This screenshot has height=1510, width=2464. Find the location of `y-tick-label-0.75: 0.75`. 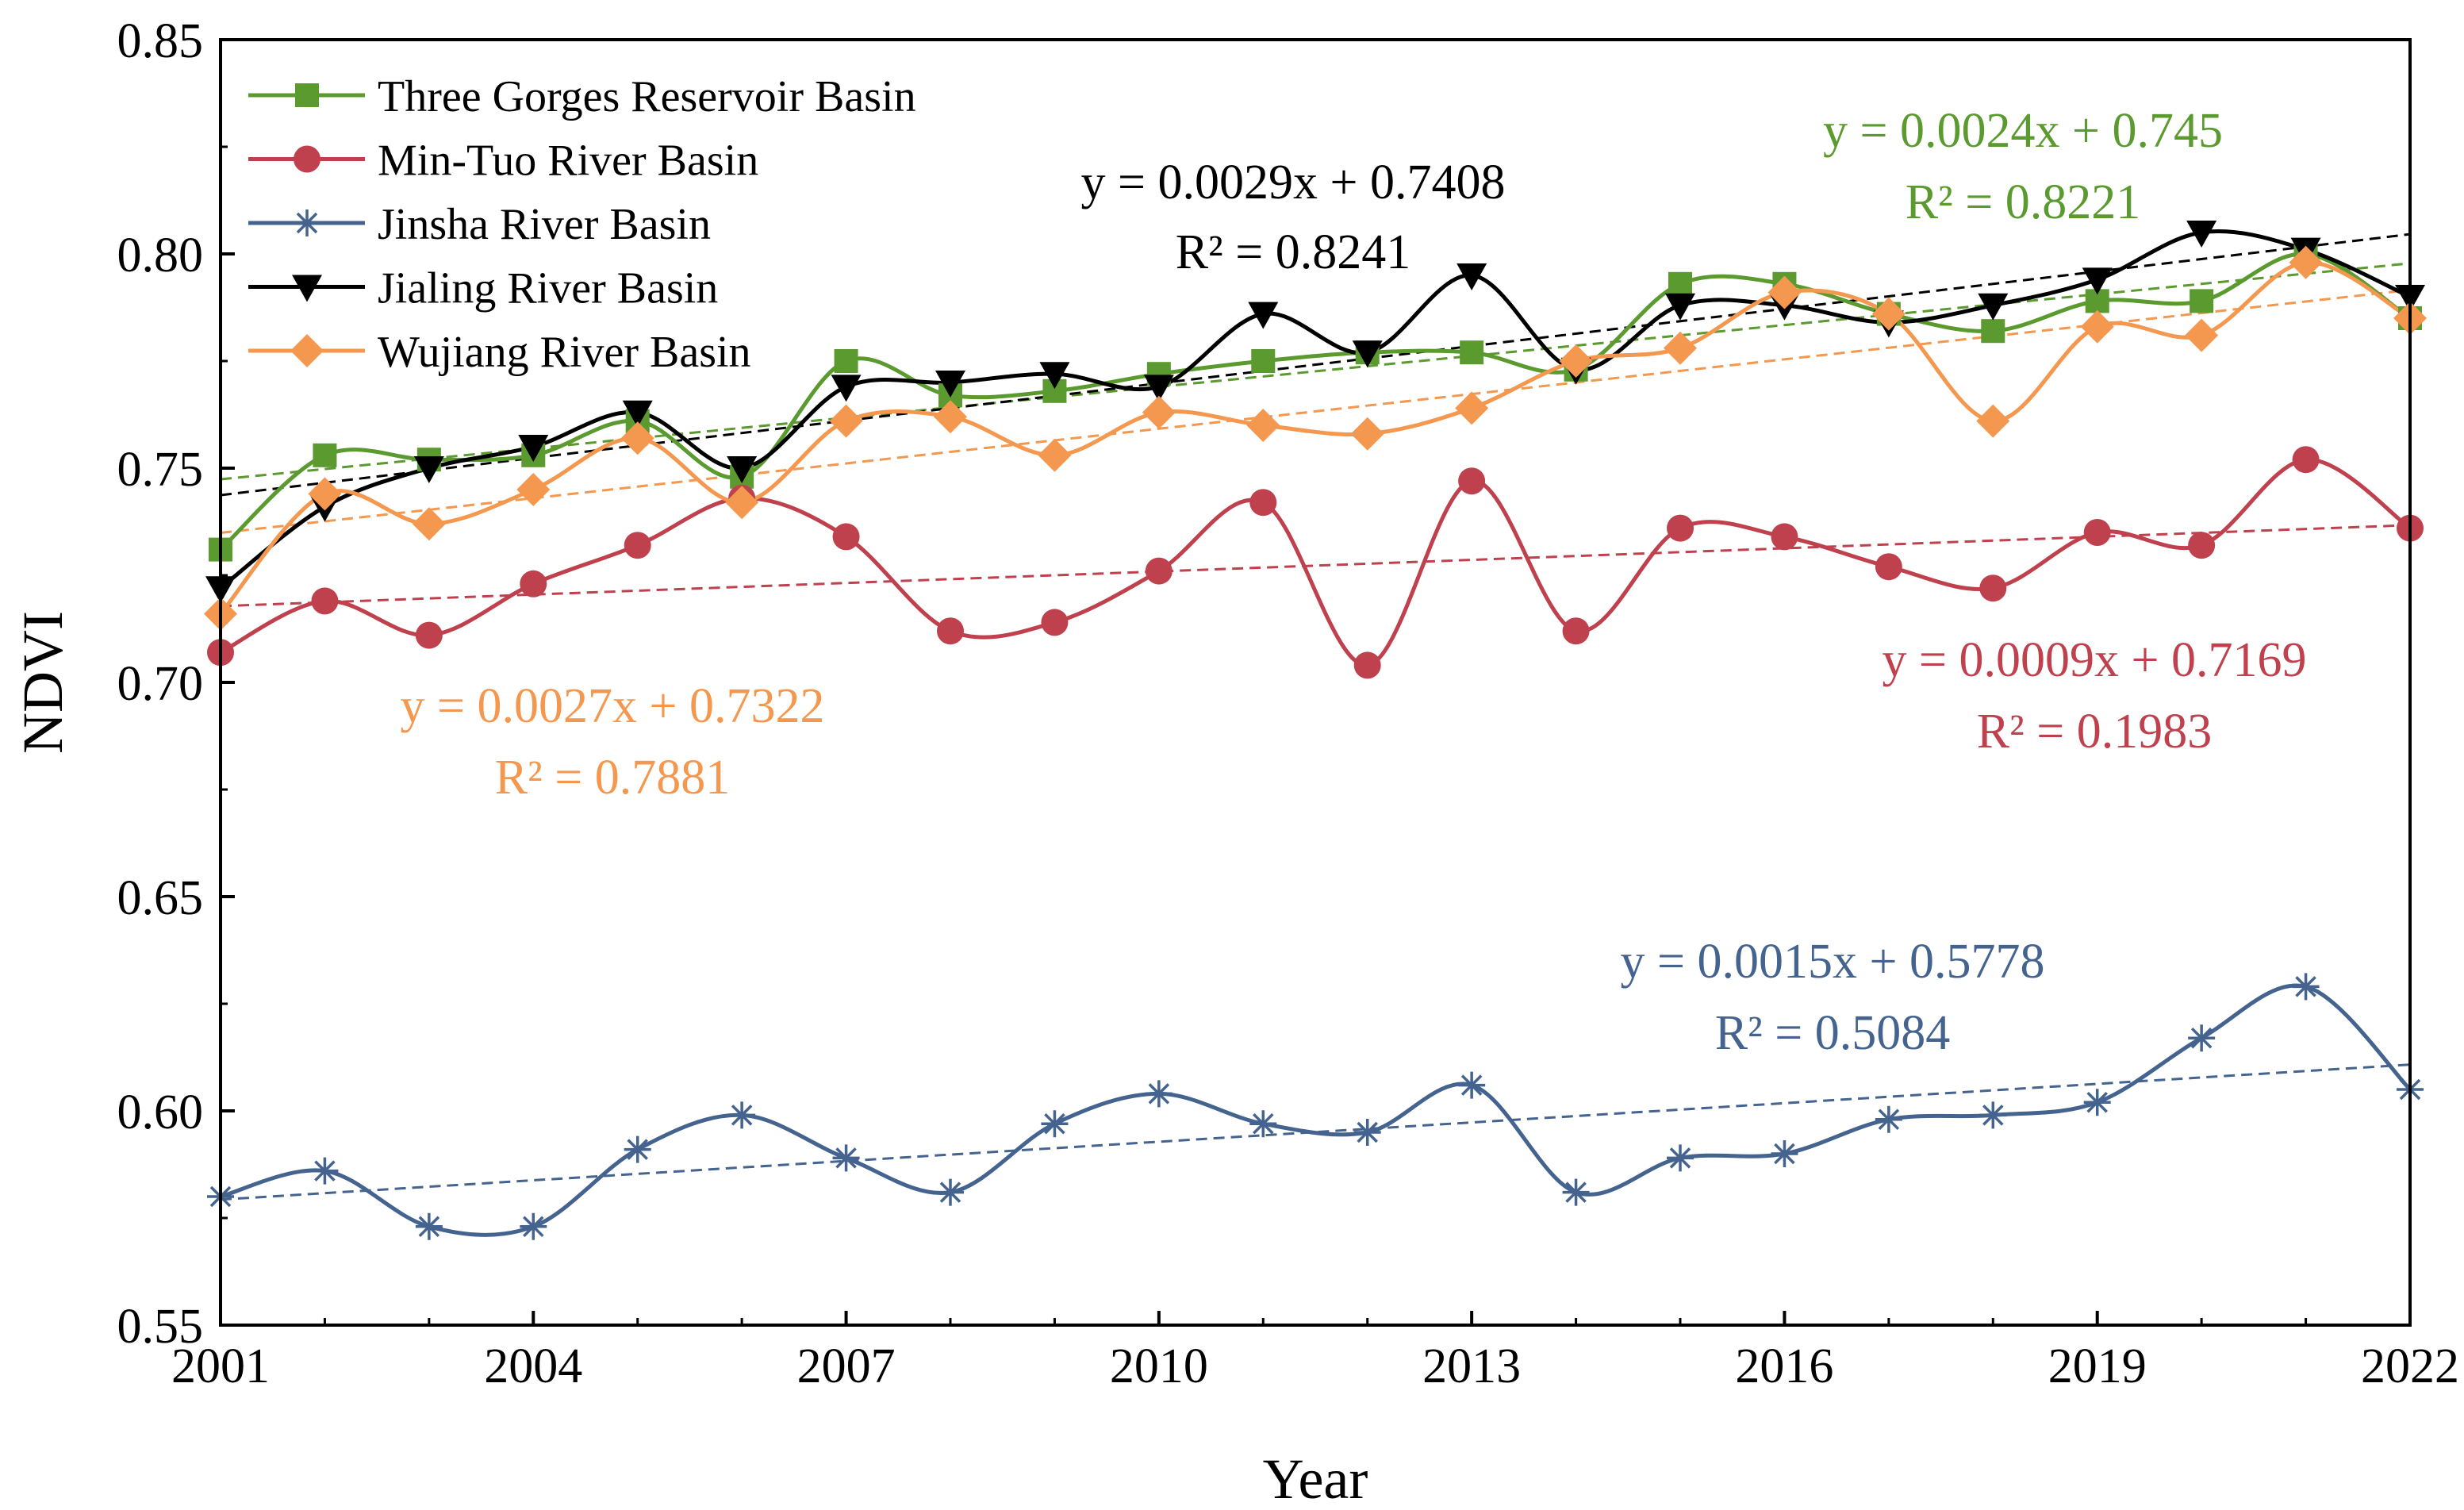

y-tick-label-0.75: 0.75 is located at coordinates (160, 470).